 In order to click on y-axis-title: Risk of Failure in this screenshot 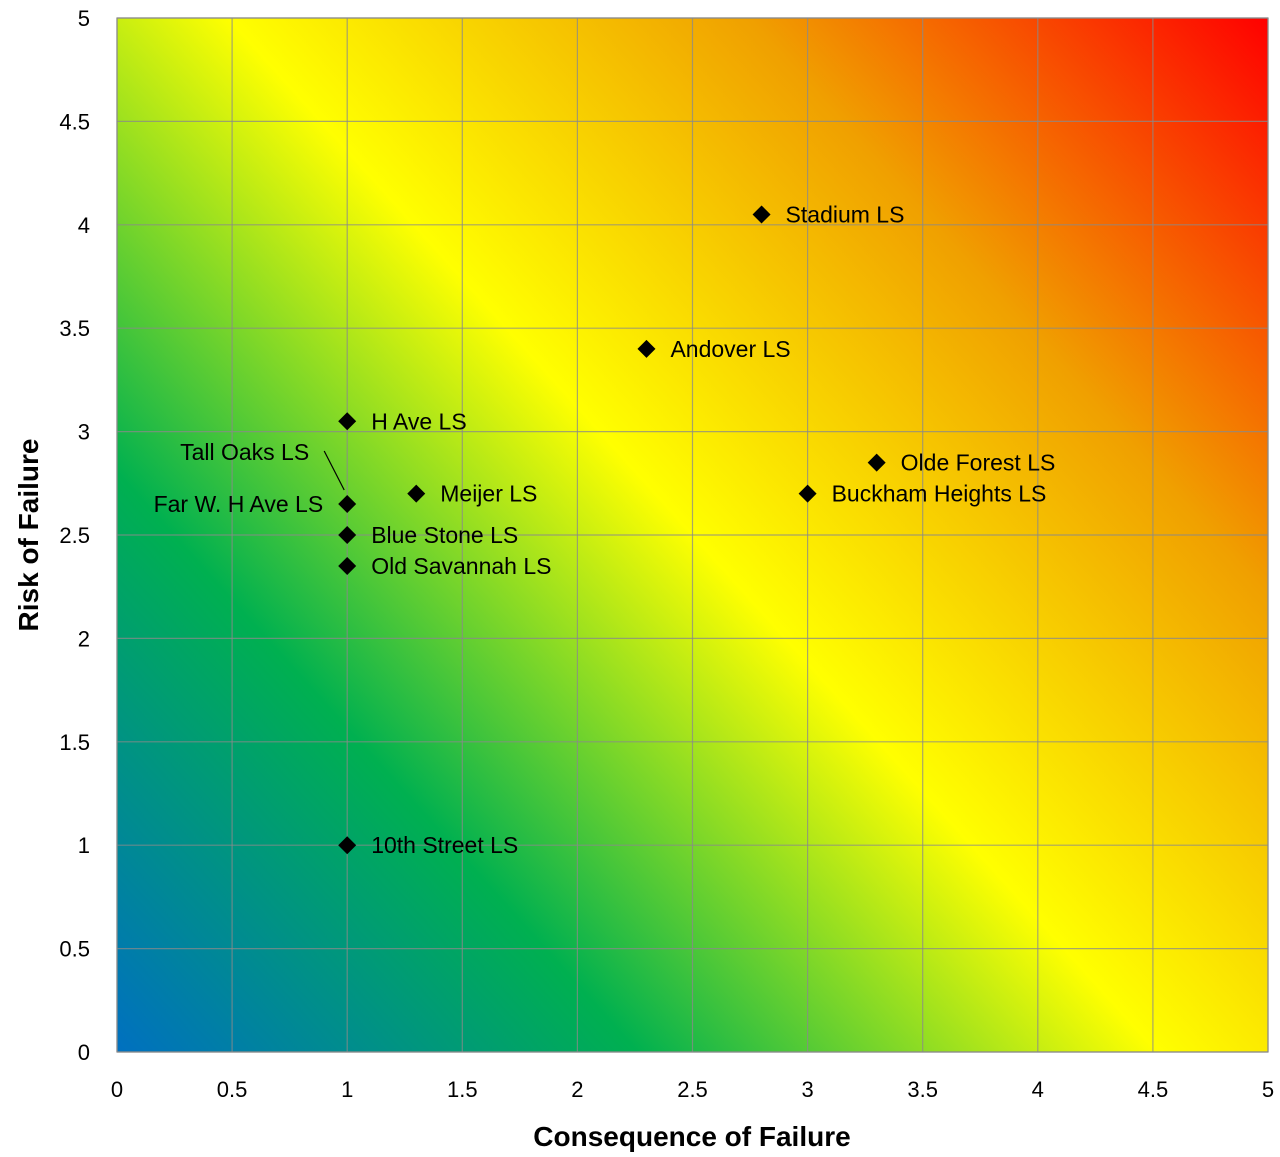, I will do `click(28, 535)`.